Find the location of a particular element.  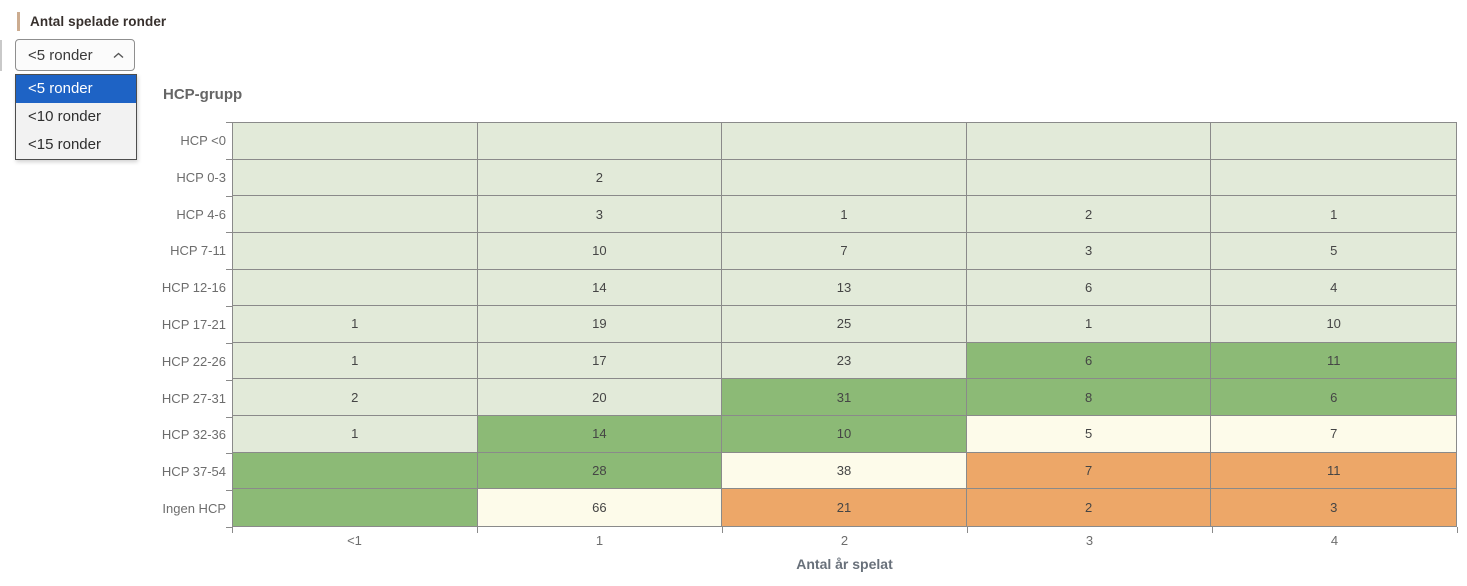

y-axis-label: HCP 0-3 is located at coordinates (201, 177).